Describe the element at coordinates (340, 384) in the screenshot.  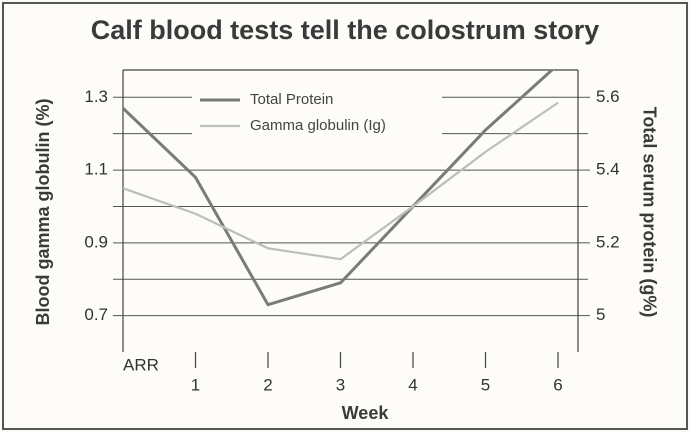
I see `x-tick-label: 3` at that location.